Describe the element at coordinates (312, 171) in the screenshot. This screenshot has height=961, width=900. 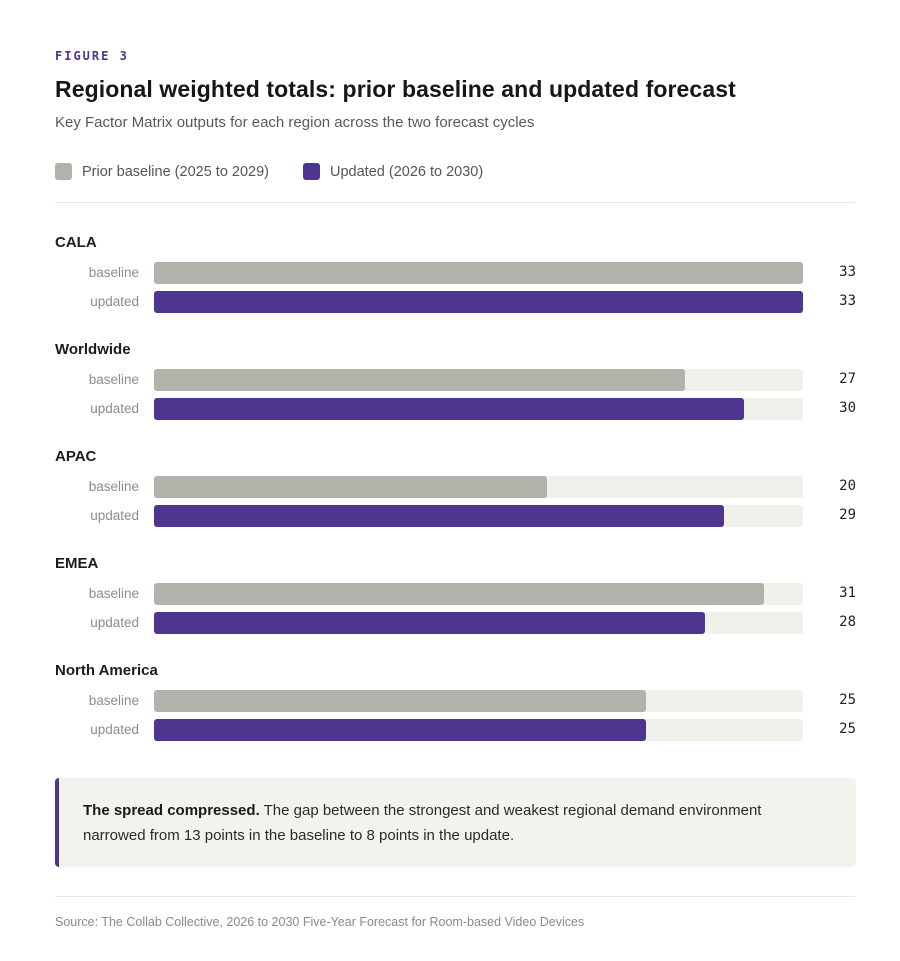
I see `legend-swatch-updated` at that location.